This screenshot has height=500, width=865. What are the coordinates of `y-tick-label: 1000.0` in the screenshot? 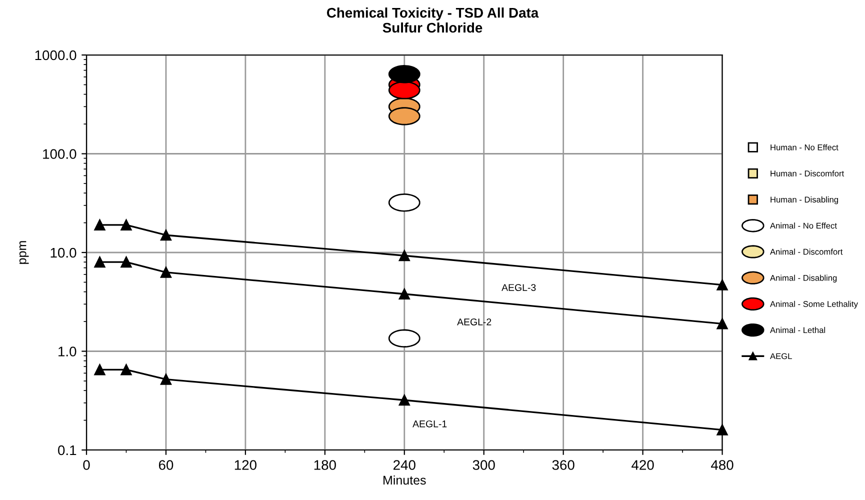 It's located at (55, 55).